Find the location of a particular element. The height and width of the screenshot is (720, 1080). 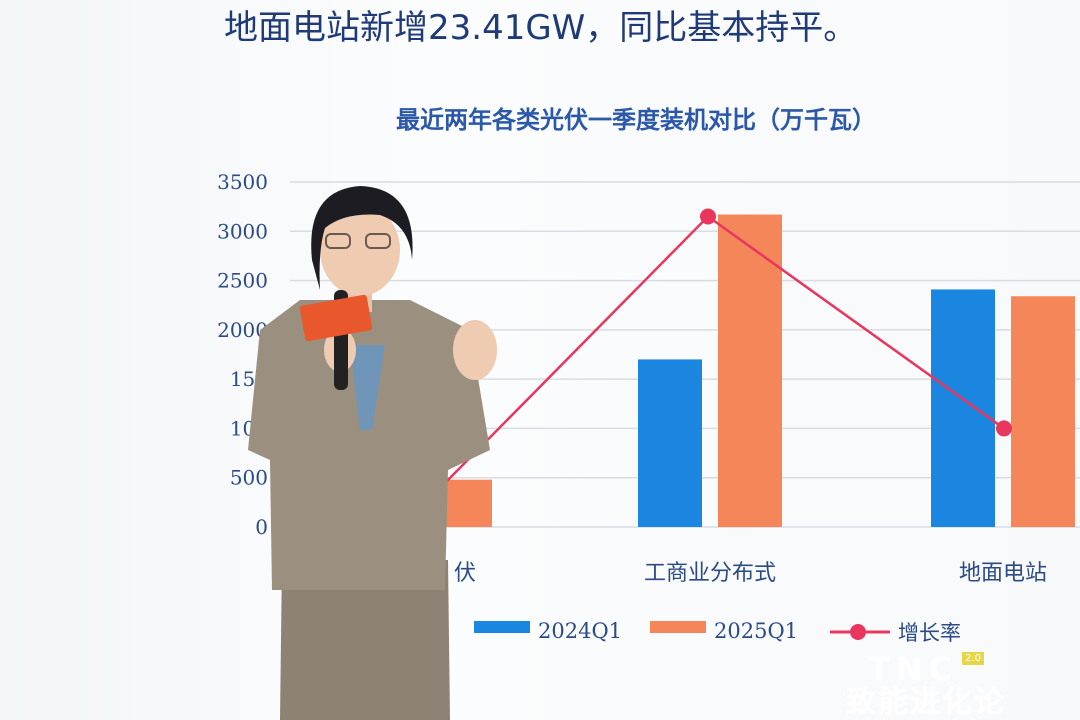

x-tick-label: 伏 is located at coordinates (465, 573).